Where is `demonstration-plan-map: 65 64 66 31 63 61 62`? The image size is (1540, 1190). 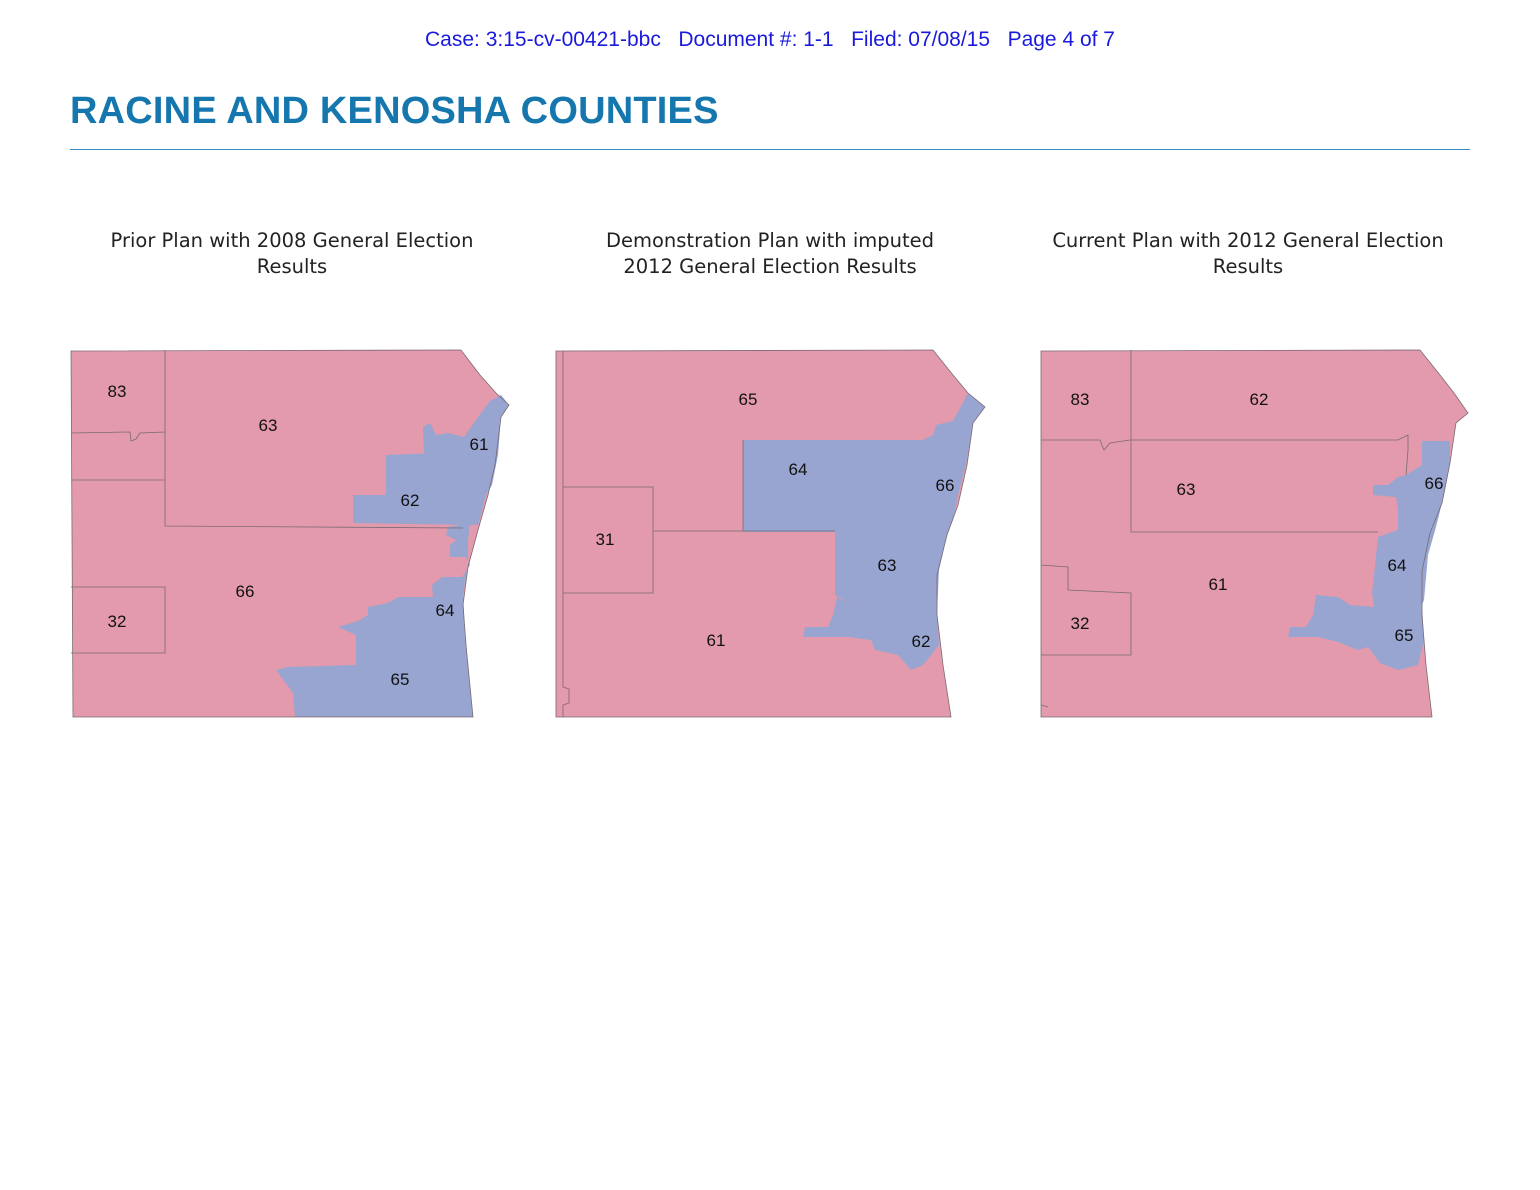
demonstration-plan-map: 65 64 66 31 63 61 62 is located at coordinates (770, 533).